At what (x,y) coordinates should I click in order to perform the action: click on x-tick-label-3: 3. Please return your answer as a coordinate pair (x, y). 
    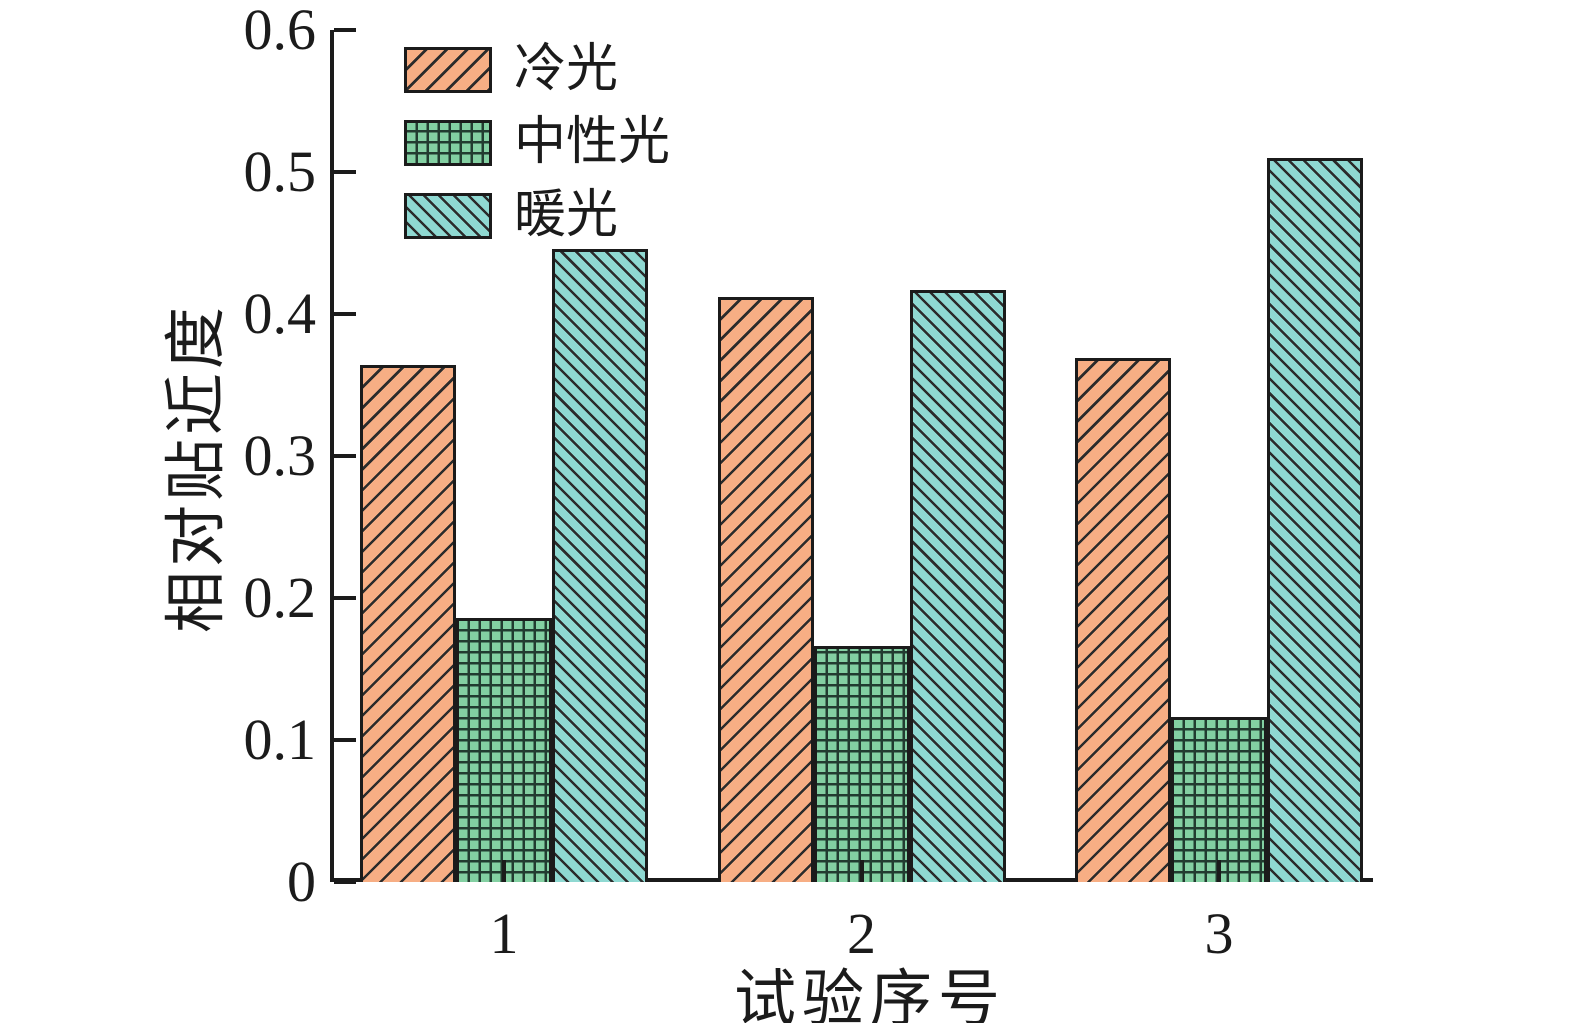
    Looking at the image, I should click on (1219, 933).